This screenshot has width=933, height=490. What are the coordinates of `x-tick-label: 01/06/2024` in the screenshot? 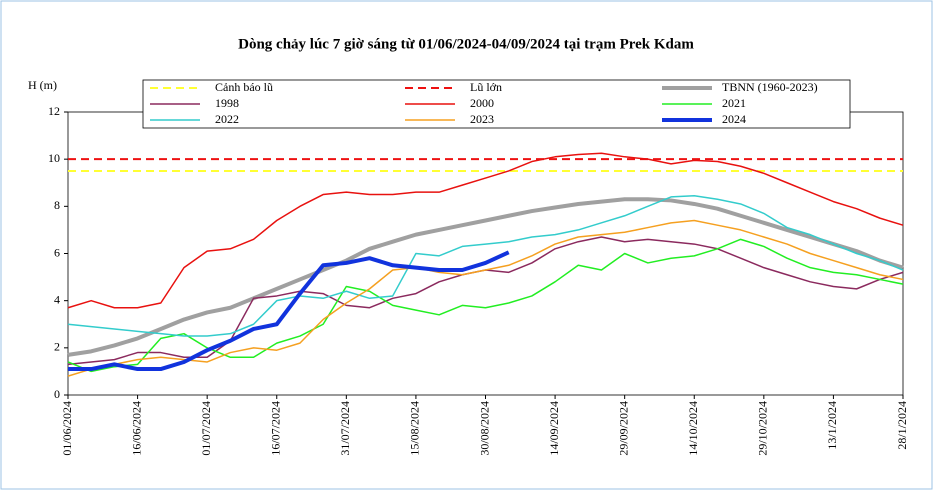 It's located at (67, 428).